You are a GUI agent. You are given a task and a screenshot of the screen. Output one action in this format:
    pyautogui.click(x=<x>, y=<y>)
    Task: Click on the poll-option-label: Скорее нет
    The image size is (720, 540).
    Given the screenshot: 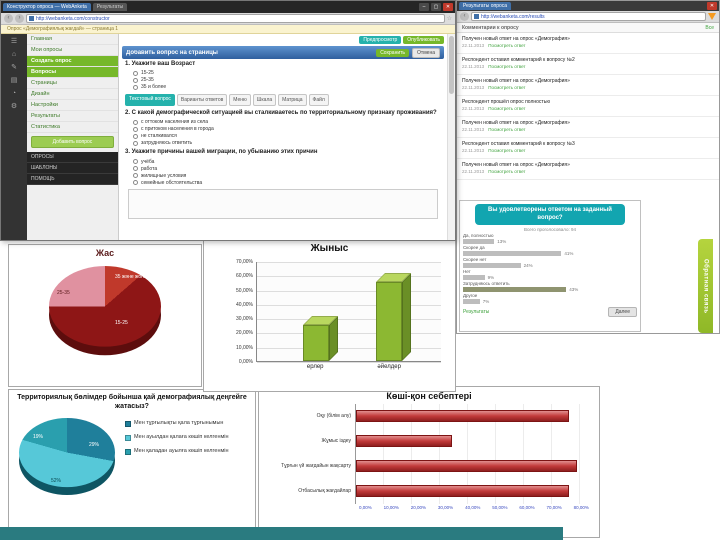 What is the action you would take?
    pyautogui.click(x=475, y=259)
    